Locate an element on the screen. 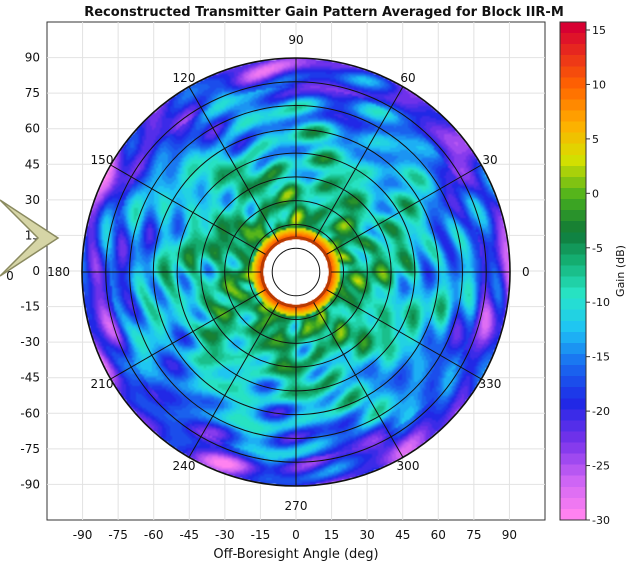  y-tick-label: 90 is located at coordinates (32, 58).